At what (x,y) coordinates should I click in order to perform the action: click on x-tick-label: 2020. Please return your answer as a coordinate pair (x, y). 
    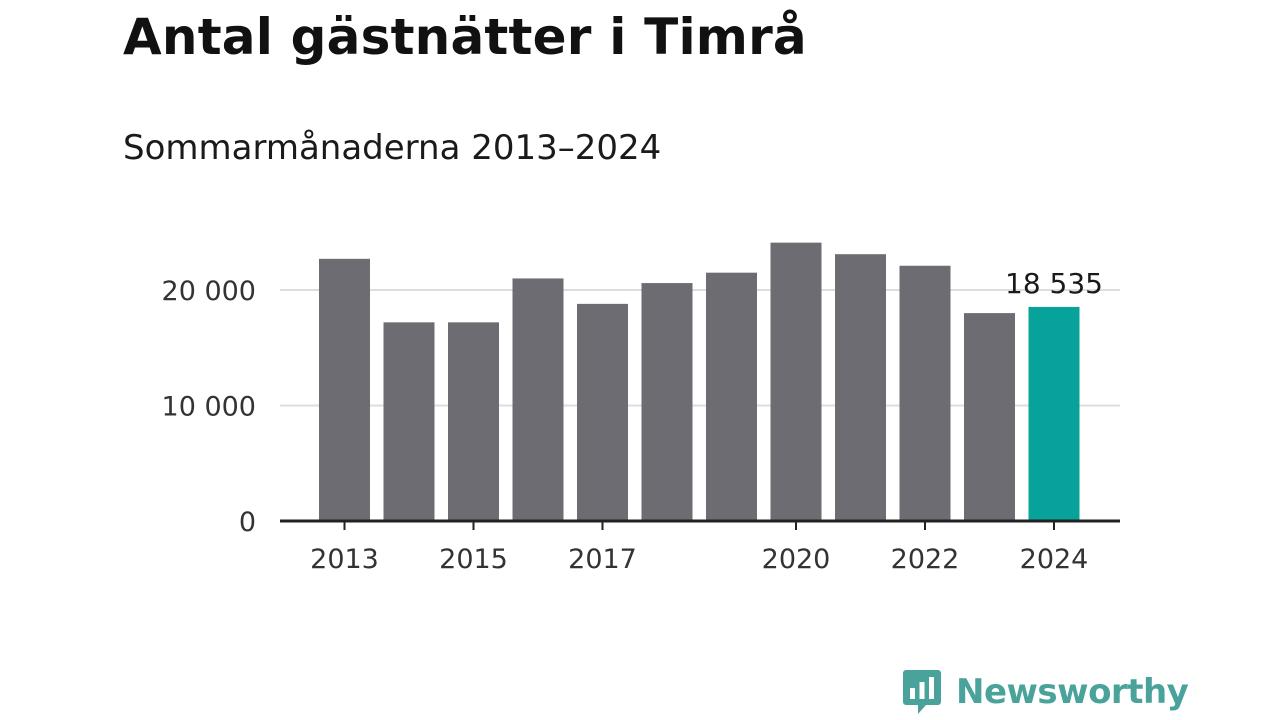
    Looking at the image, I should click on (796, 559).